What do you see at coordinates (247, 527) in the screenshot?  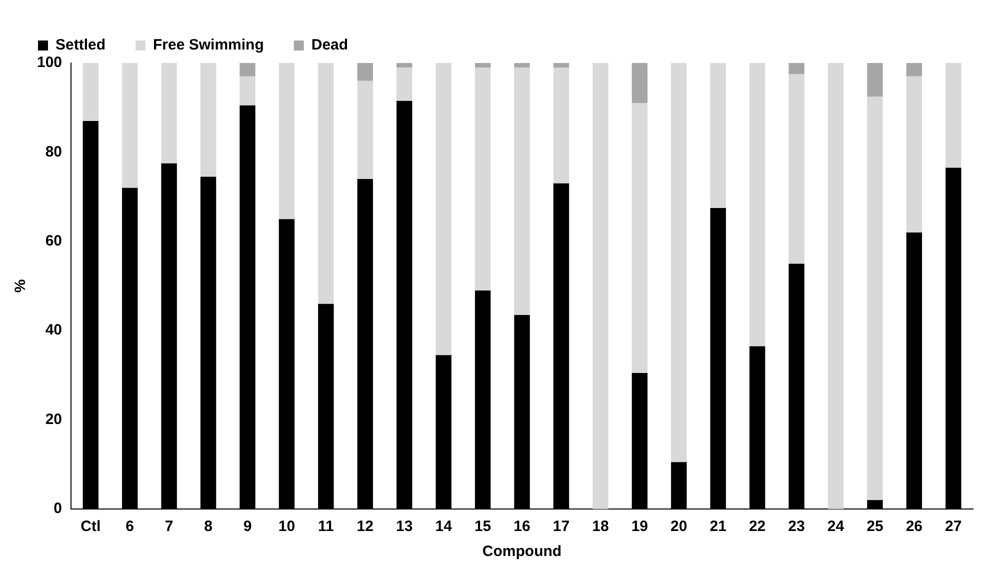 I see `x-tick-label: 9` at bounding box center [247, 527].